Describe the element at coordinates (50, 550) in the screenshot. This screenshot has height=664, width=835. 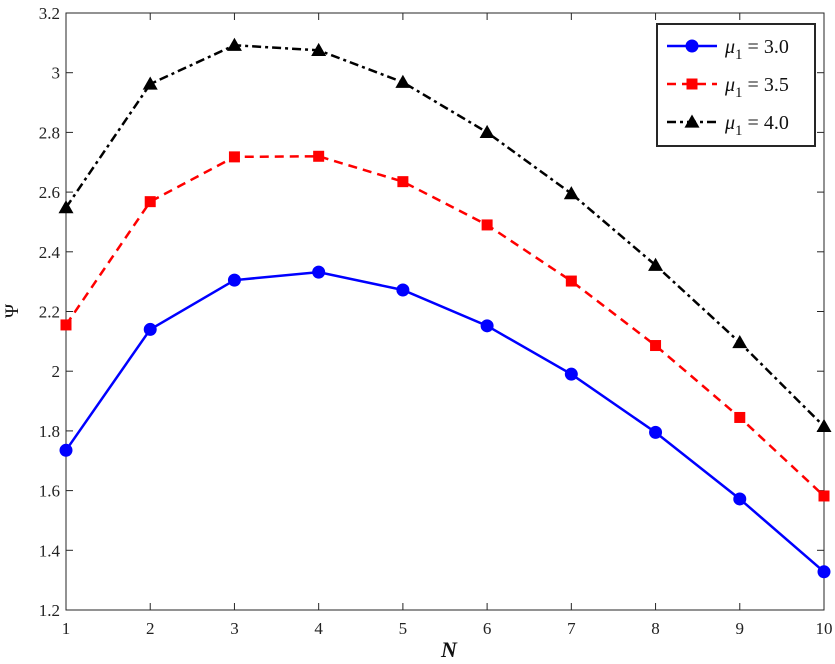
I see `y-tick-label: 1.4` at that location.